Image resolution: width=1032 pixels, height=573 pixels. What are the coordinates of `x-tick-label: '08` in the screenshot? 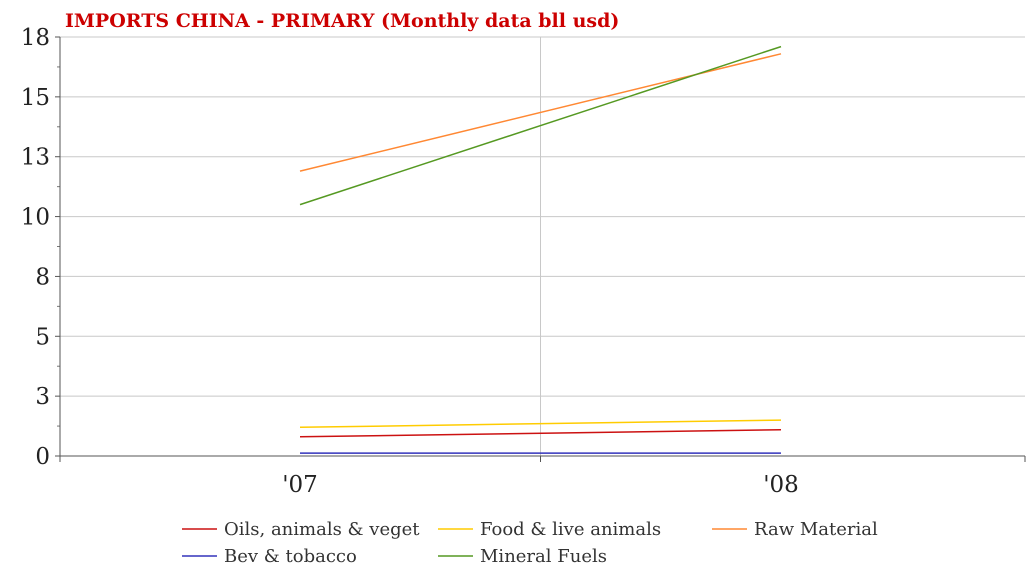 It's located at (781, 485).